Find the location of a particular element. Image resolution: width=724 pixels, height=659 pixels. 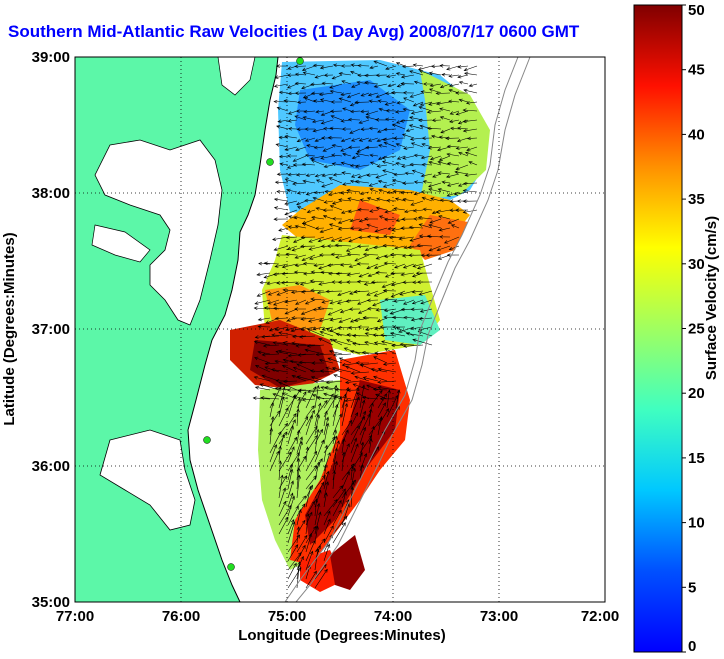

x-tick-label: 75:00 is located at coordinates (287, 616).